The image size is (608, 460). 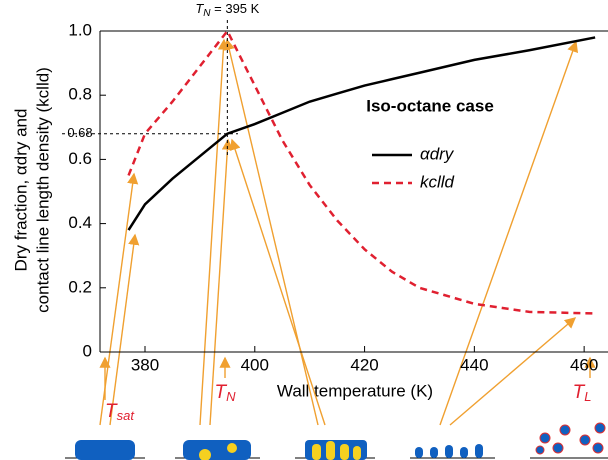 I want to click on temperature-label: TN, so click(x=226, y=393).